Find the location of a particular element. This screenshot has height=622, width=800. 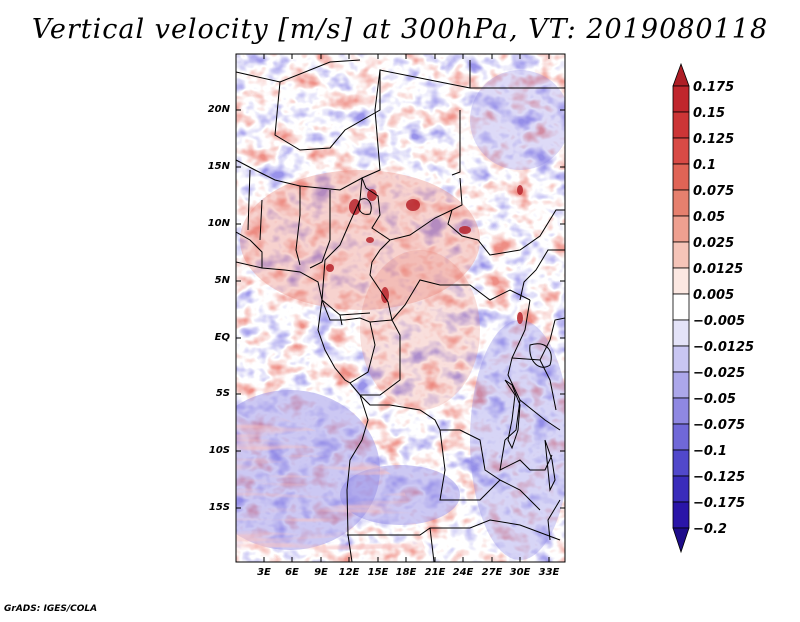

colorbar-label-0: 0.175 is located at coordinates (714, 87).